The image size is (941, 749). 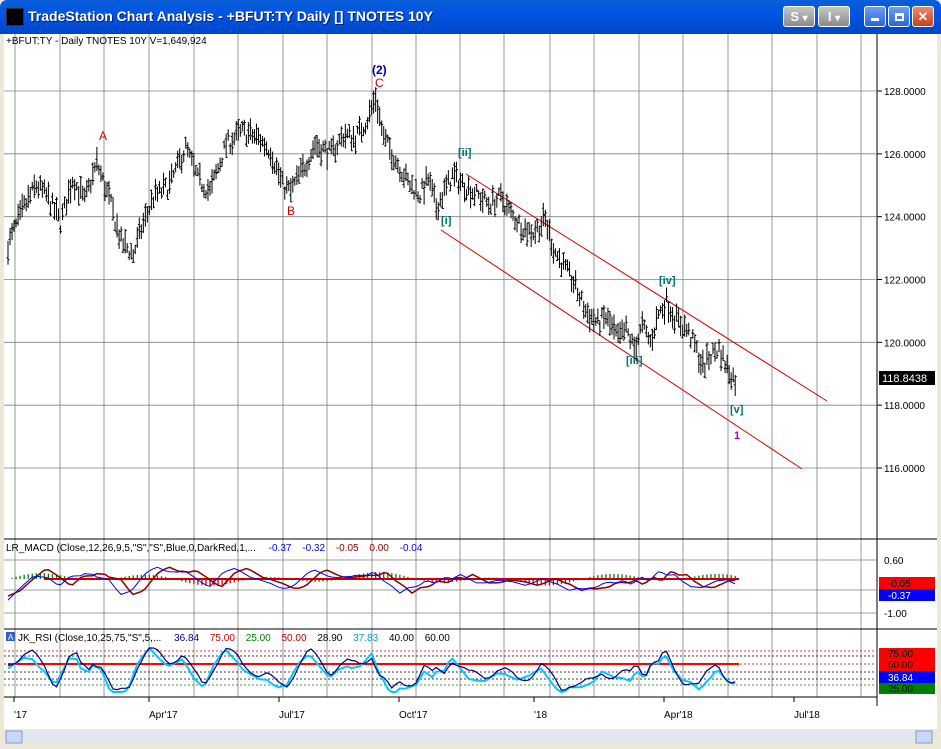 What do you see at coordinates (347, 548) in the screenshot?
I see `macd-value-3: -0.05` at bounding box center [347, 548].